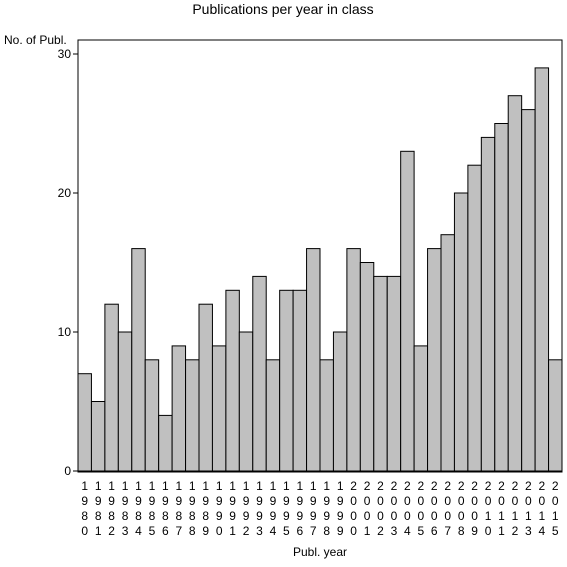 This screenshot has width=567, height=567. I want to click on bar-1993, so click(259, 373).